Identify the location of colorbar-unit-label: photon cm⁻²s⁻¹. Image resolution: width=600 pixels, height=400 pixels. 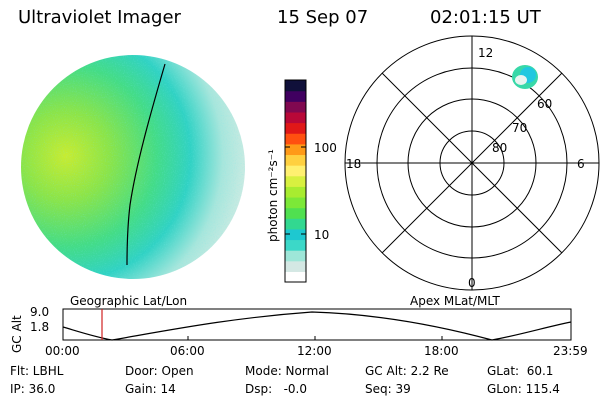
(273, 195).